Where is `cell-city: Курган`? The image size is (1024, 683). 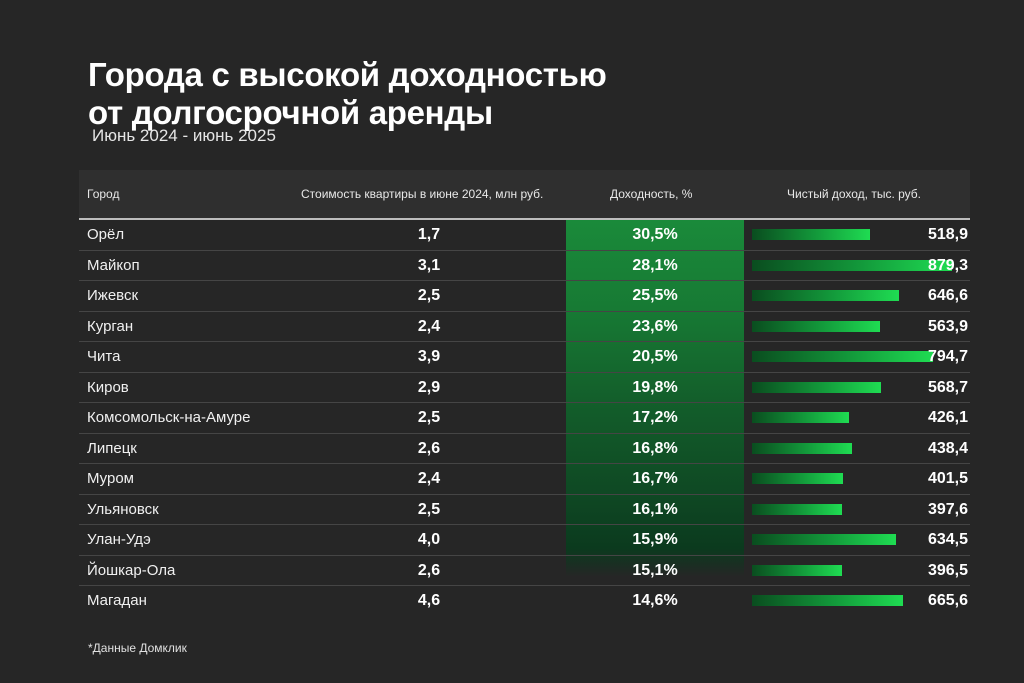 cell-city: Курган is located at coordinates (110, 326).